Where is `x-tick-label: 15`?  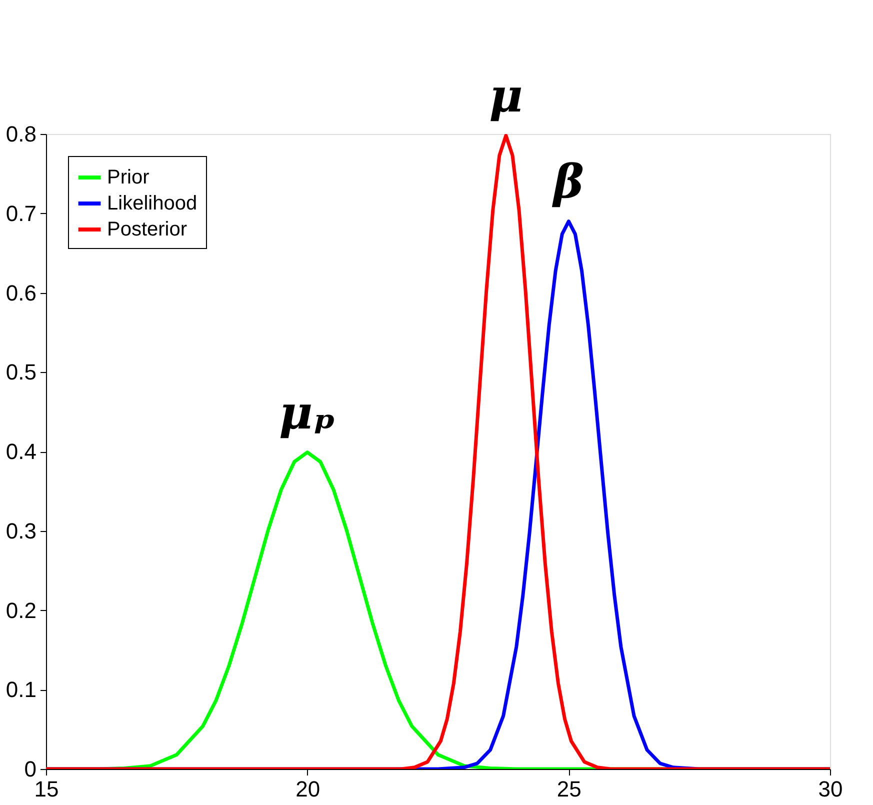 x-tick-label: 15 is located at coordinates (46, 789).